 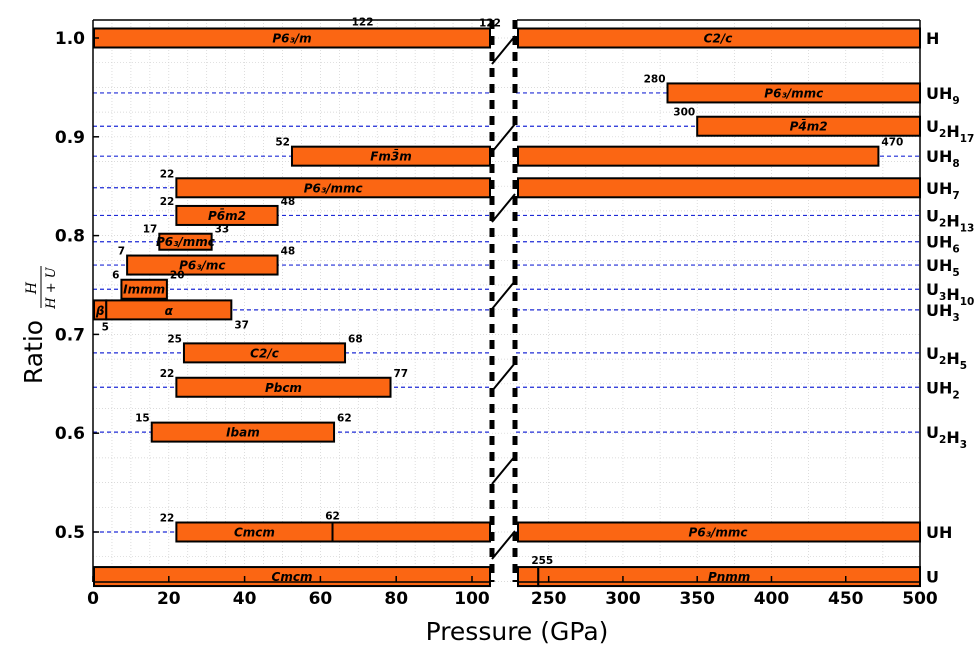 I want to click on phase-label-right: Pnmm, so click(x=729, y=577).